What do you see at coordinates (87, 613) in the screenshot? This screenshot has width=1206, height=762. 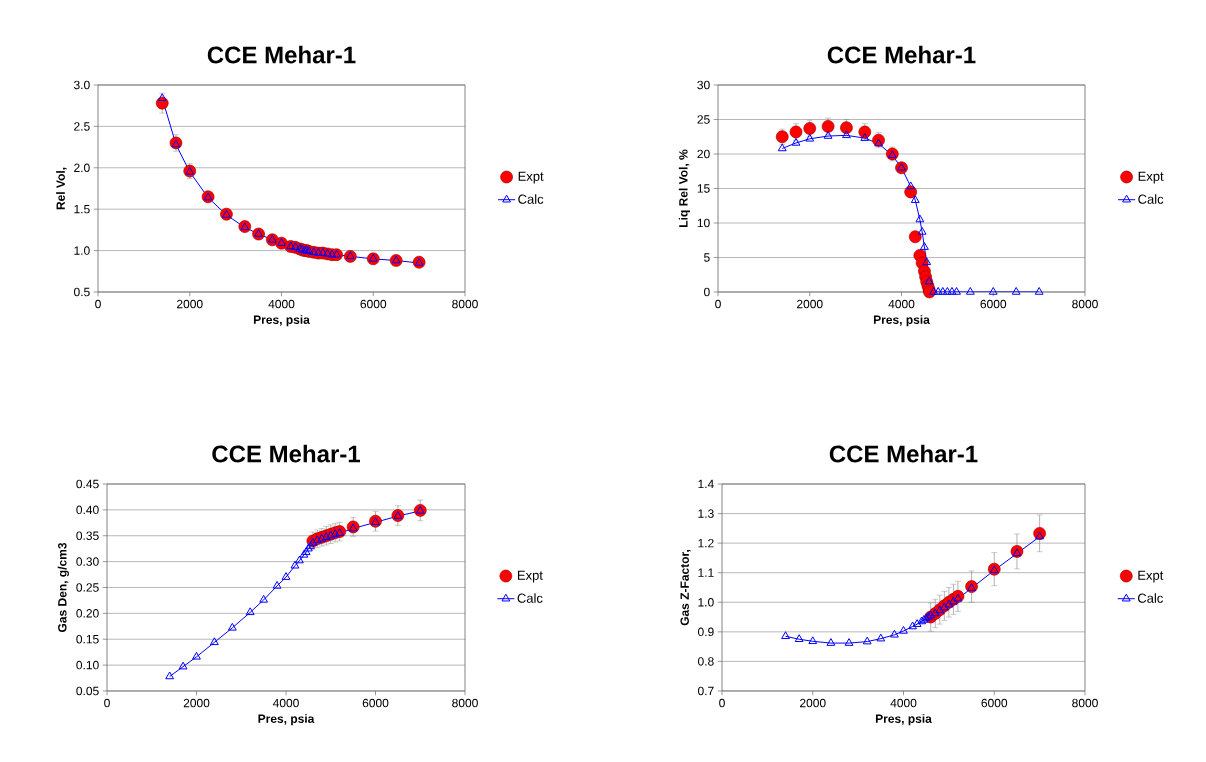 I see `y-tick-label: 0.20` at bounding box center [87, 613].